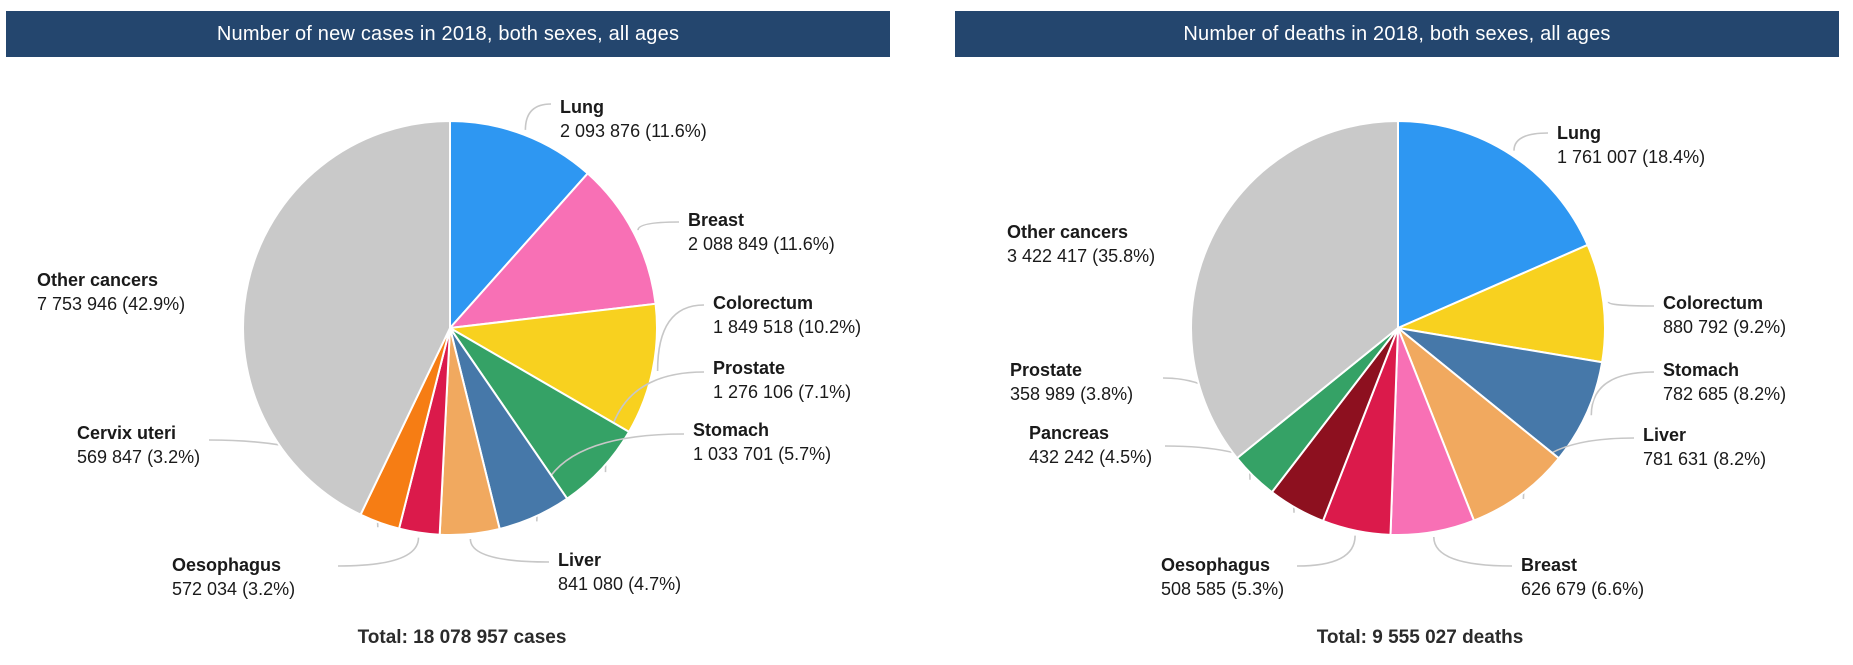  Describe the element at coordinates (1500, 393) in the screenshot. I see `pie-slice-deaths-stomach` at that location.